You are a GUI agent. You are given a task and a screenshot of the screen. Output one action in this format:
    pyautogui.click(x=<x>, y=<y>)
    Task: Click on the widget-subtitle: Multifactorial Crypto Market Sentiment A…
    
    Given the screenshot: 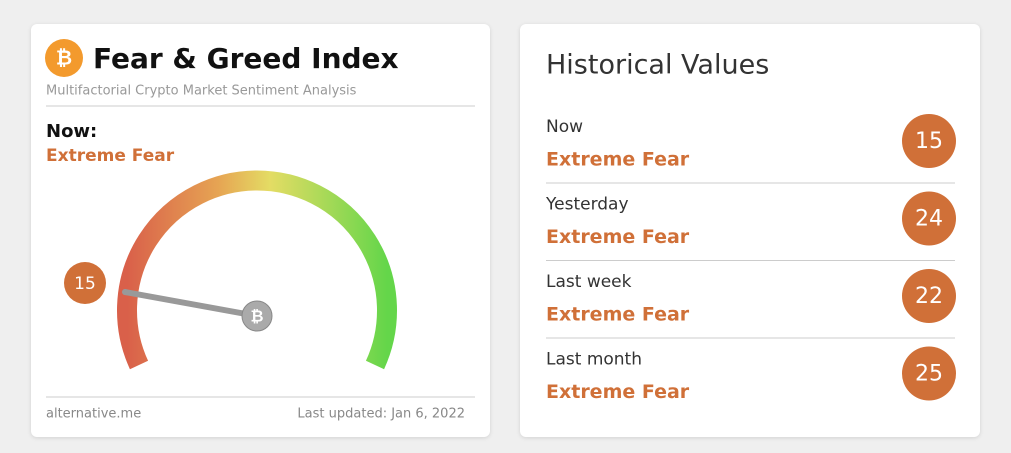 What is the action you would take?
    pyautogui.click(x=201, y=91)
    